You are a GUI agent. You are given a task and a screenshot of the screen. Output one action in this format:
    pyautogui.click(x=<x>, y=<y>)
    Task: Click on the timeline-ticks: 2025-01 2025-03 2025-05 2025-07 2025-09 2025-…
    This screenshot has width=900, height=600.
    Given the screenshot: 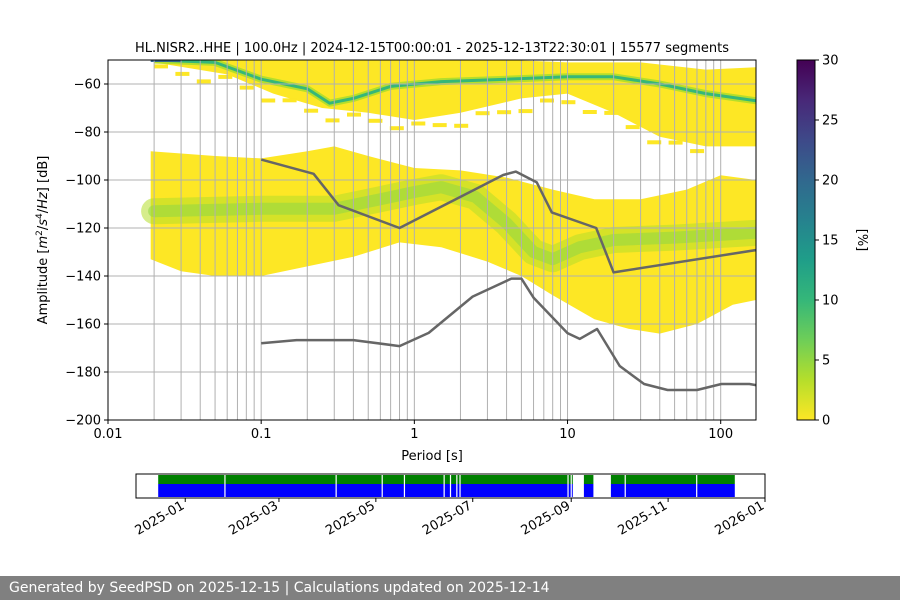 What is the action you would take?
    pyautogui.click(x=450, y=518)
    